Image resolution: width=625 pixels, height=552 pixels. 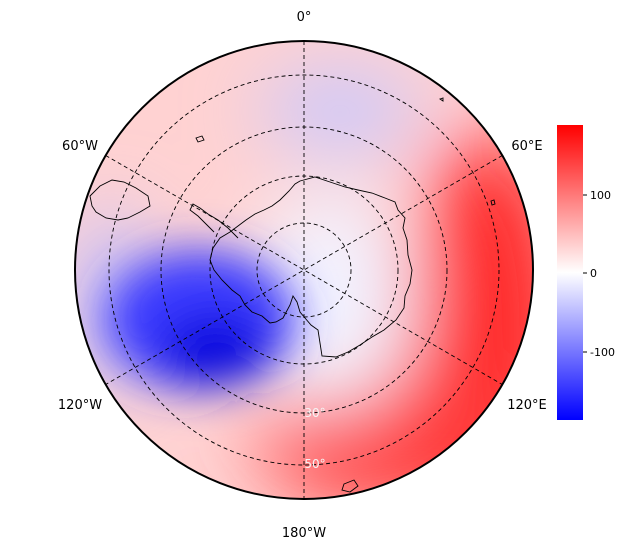 I want to click on falkland-islands, so click(x=200, y=139).